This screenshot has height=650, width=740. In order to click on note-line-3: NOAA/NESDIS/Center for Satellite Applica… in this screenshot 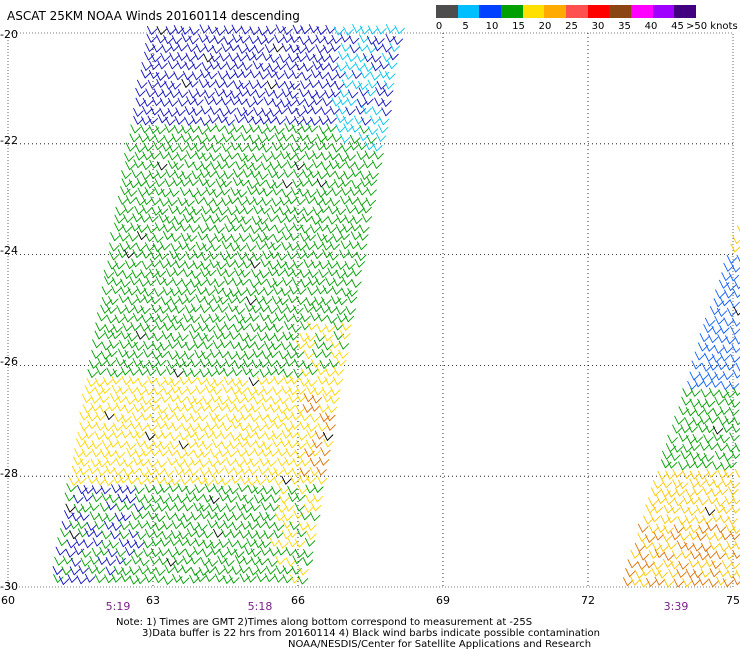, I will do `click(440, 644)`.